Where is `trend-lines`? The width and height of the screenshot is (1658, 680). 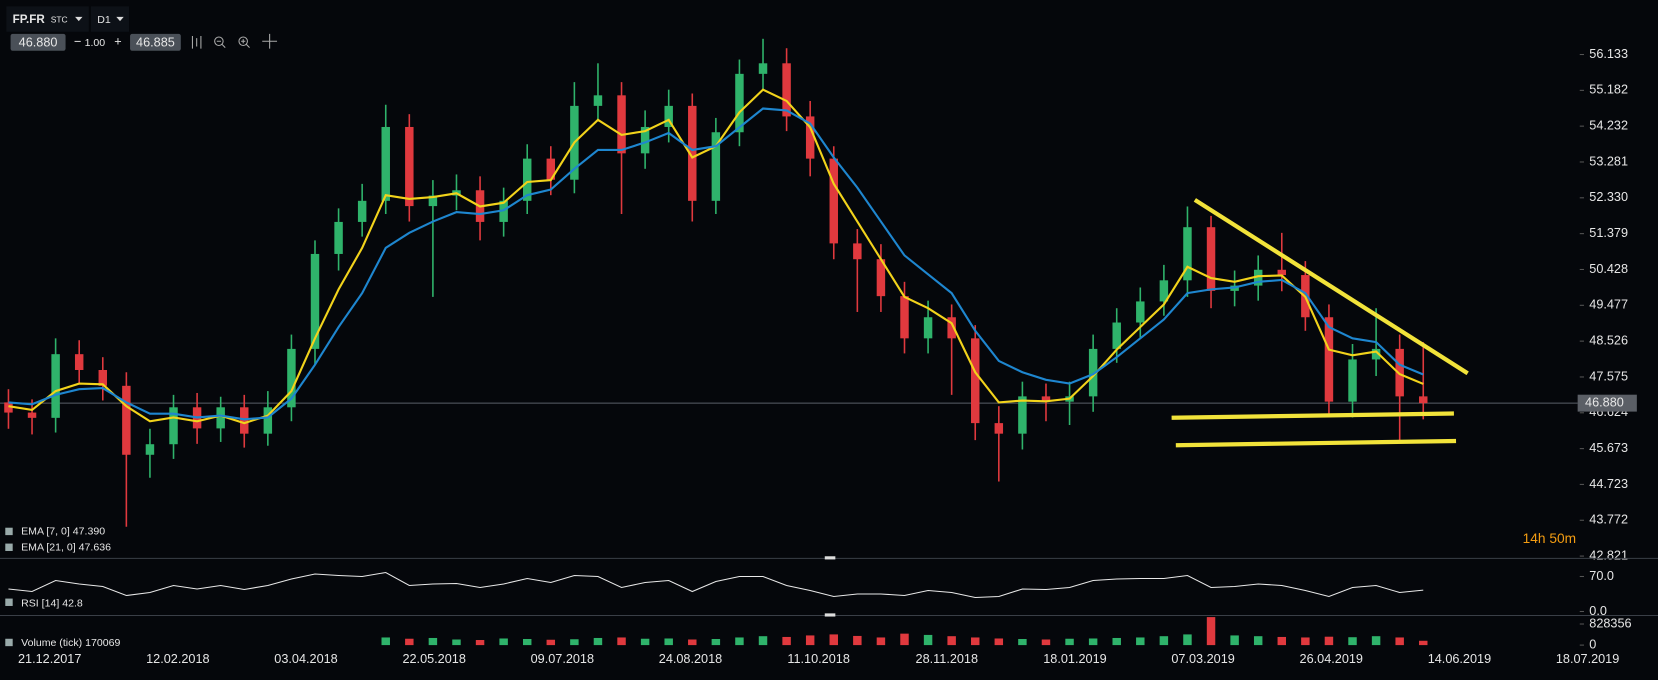
trend-lines is located at coordinates (1320, 323).